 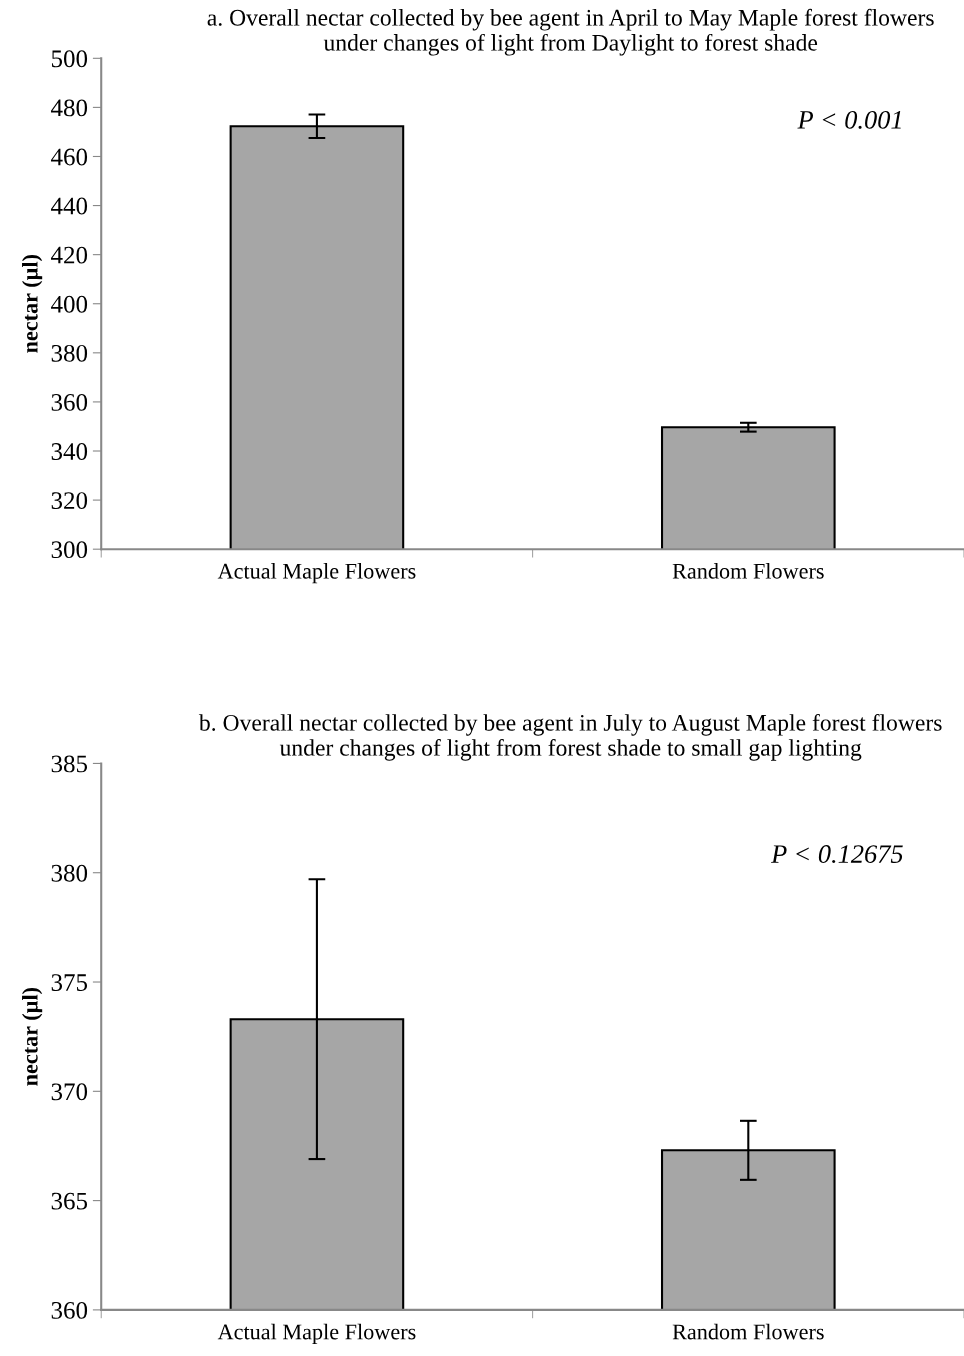 What do you see at coordinates (69, 157) in the screenshot?
I see `y-tick-label: 460` at bounding box center [69, 157].